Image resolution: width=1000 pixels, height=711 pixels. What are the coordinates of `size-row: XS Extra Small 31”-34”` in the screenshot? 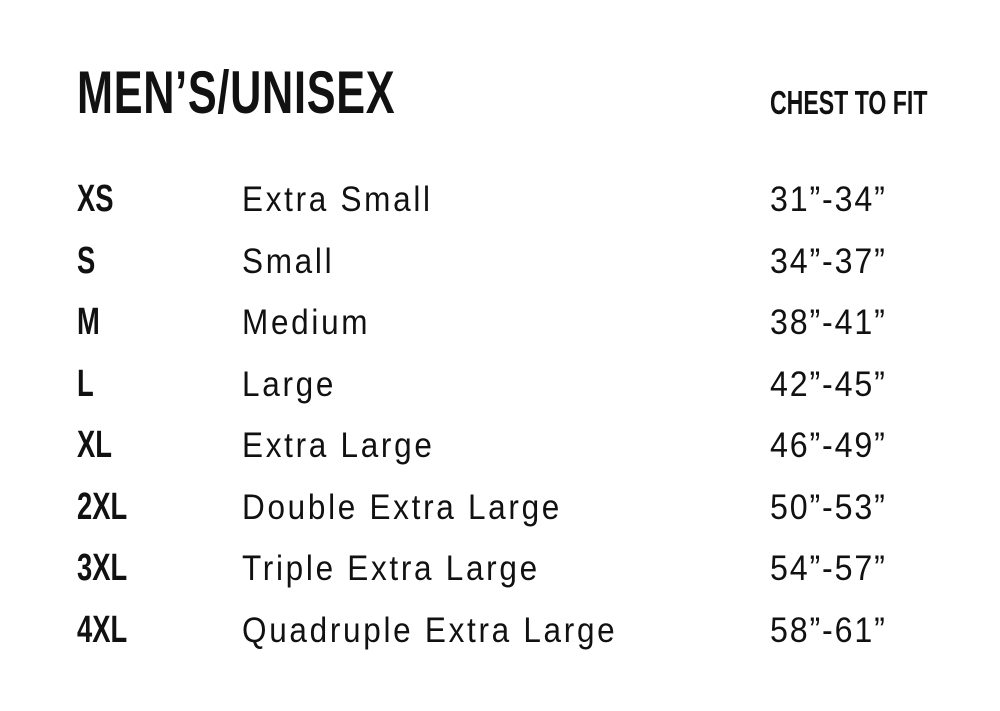 It's located at (500, 208).